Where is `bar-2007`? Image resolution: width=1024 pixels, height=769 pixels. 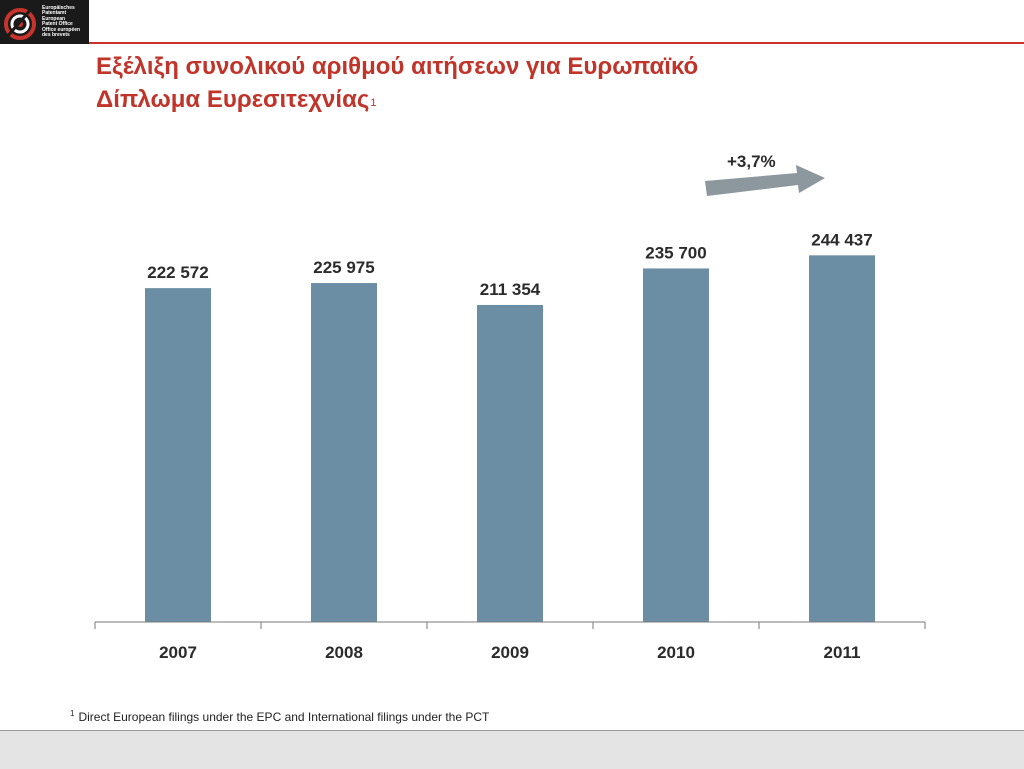 bar-2007 is located at coordinates (178, 455).